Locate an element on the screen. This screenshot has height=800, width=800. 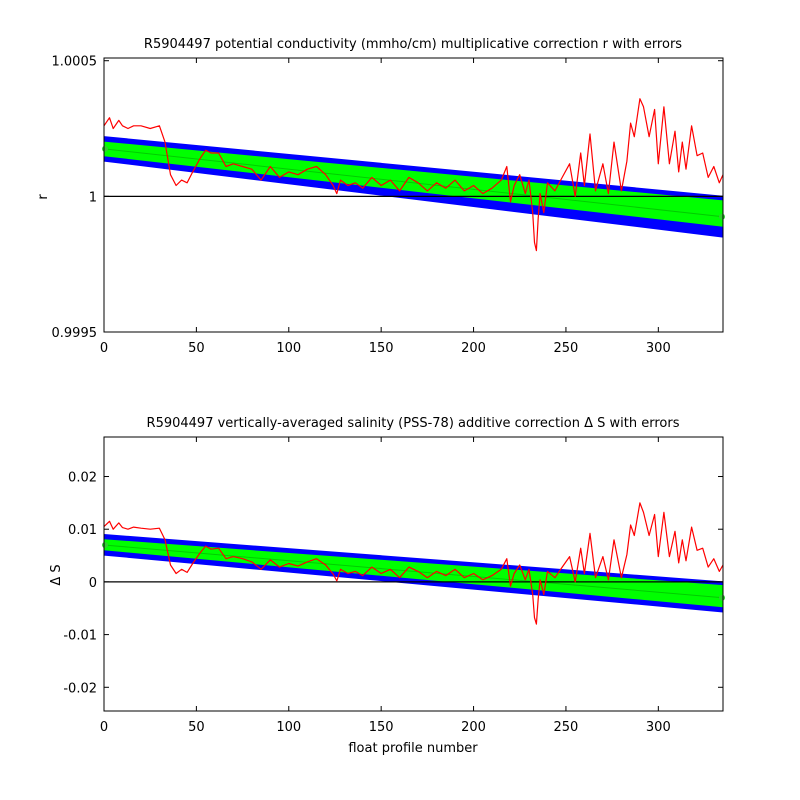
bottom-plot-area is located at coordinates (413, 563).